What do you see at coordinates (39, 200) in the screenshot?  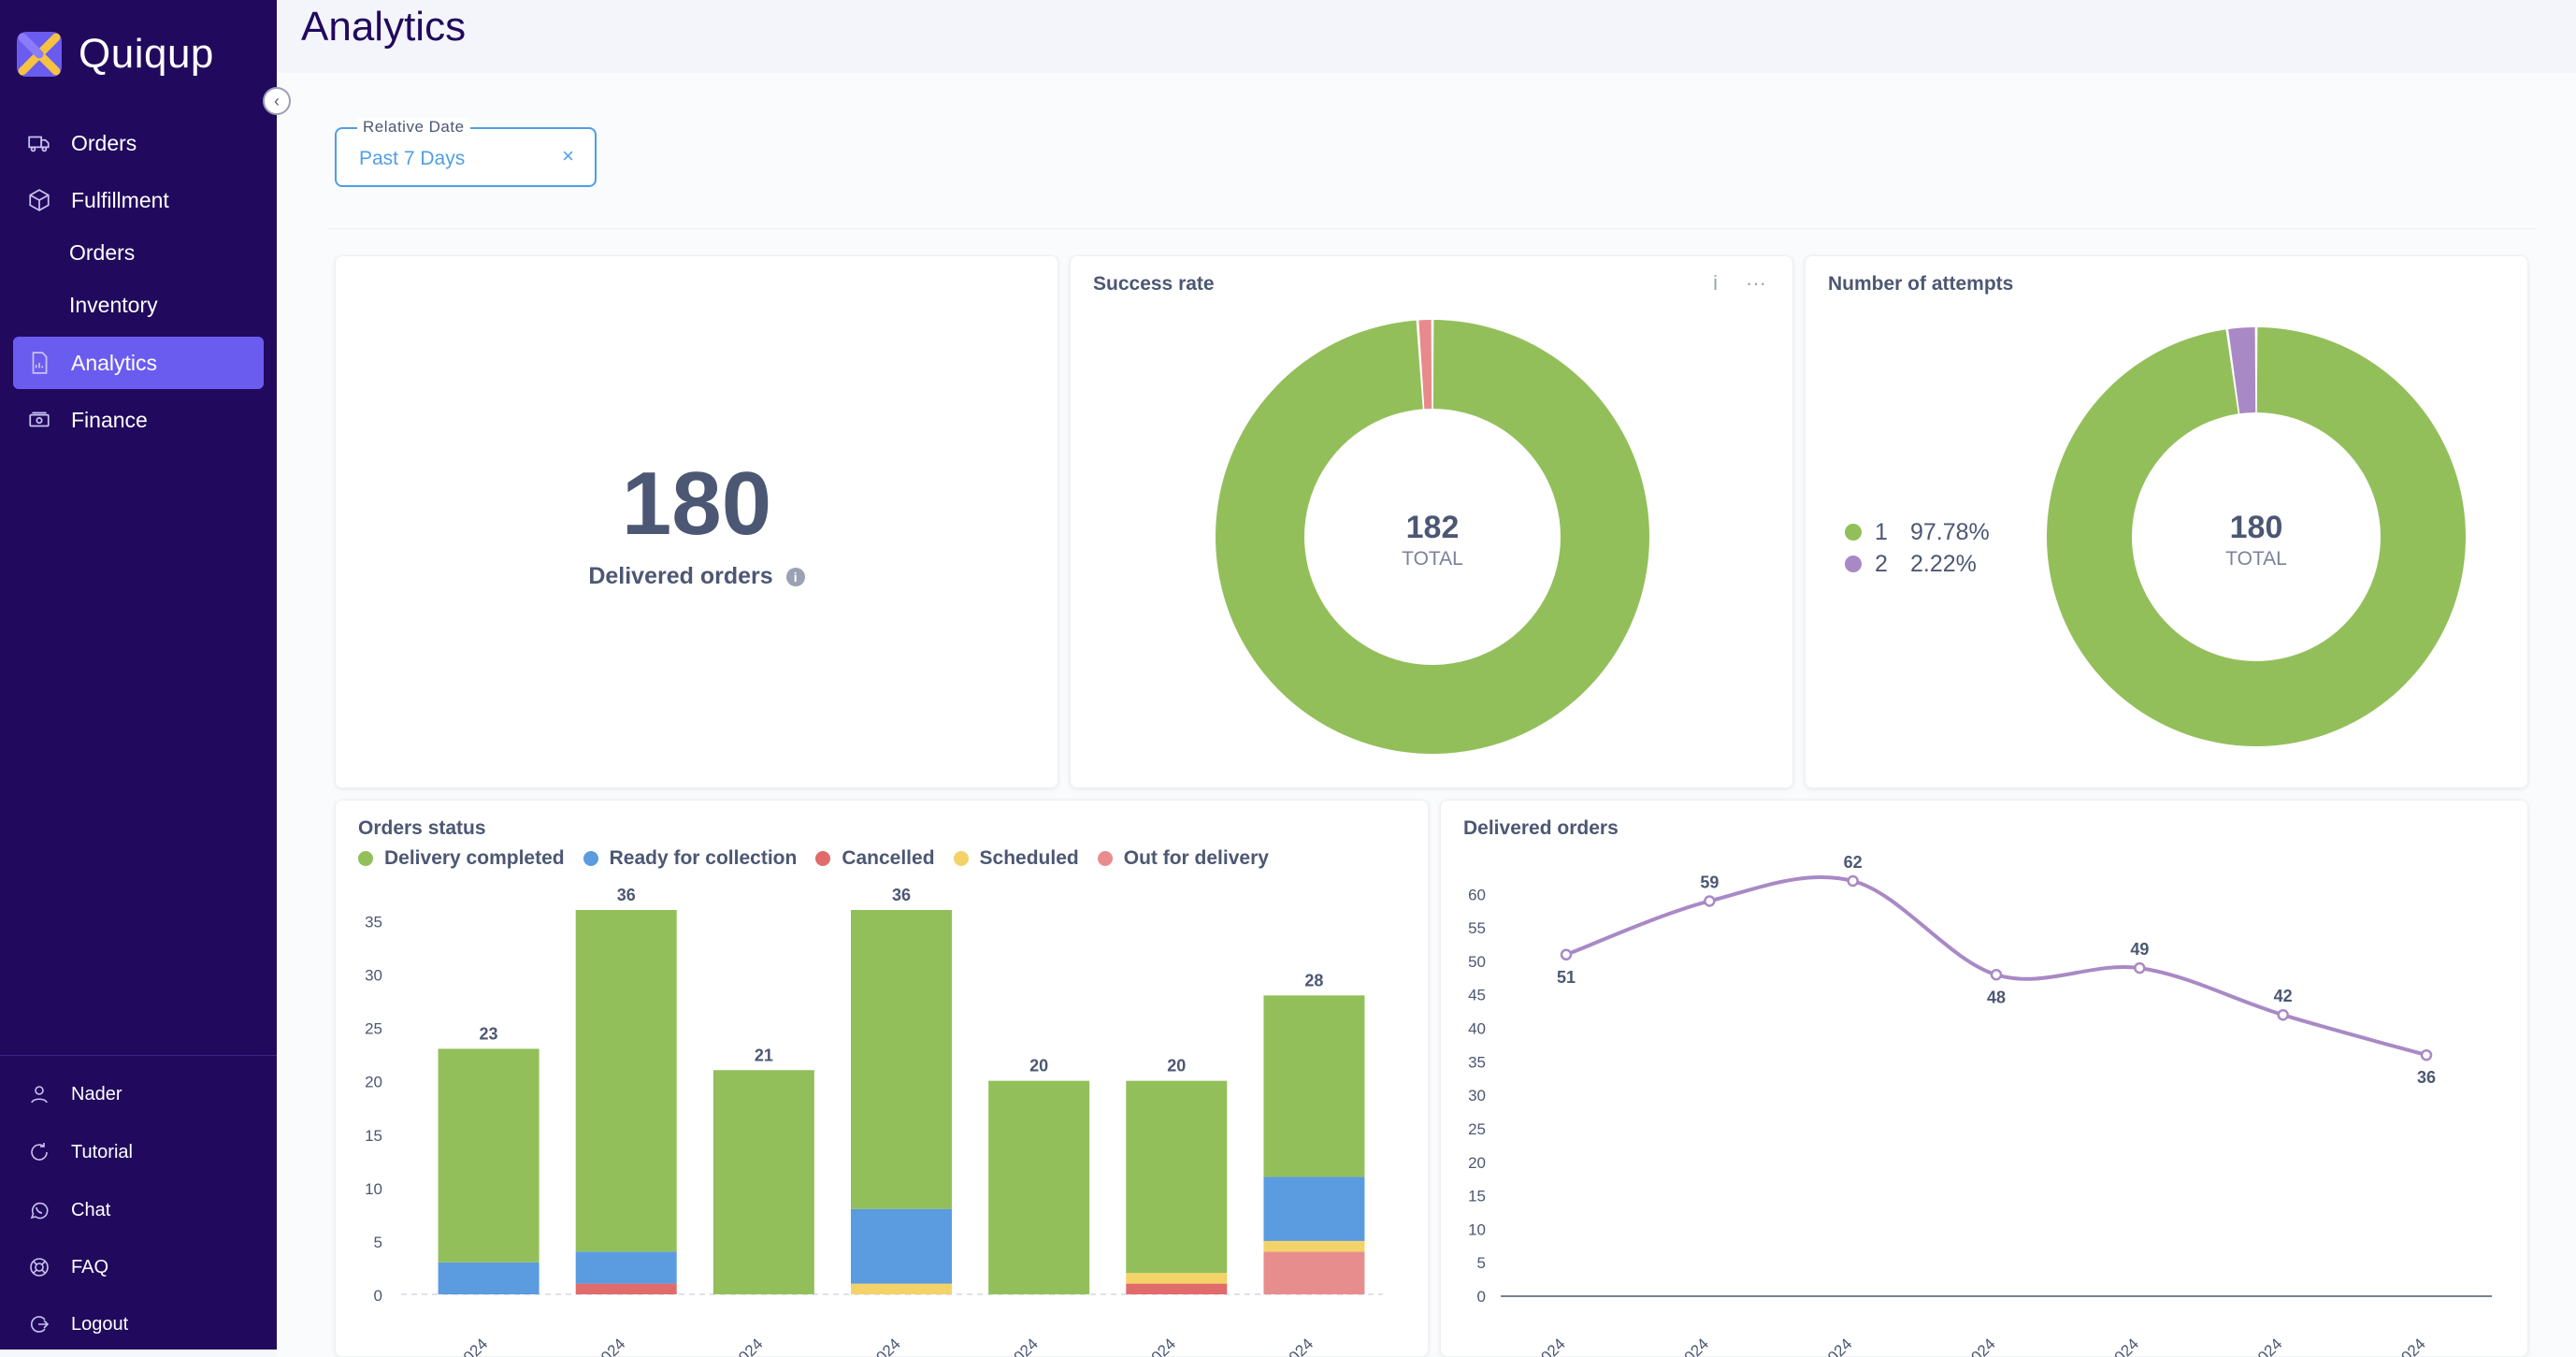 I see `box-icon` at bounding box center [39, 200].